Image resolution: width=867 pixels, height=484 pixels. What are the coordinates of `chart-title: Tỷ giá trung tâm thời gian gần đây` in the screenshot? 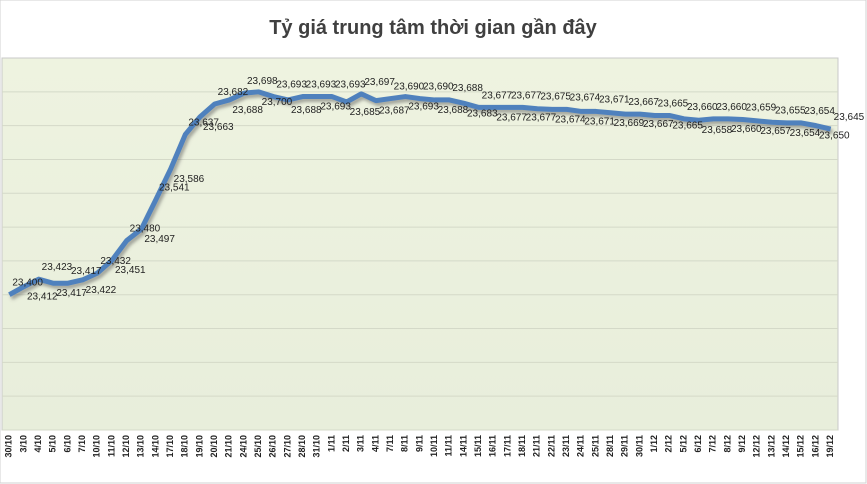 It's located at (433, 28).